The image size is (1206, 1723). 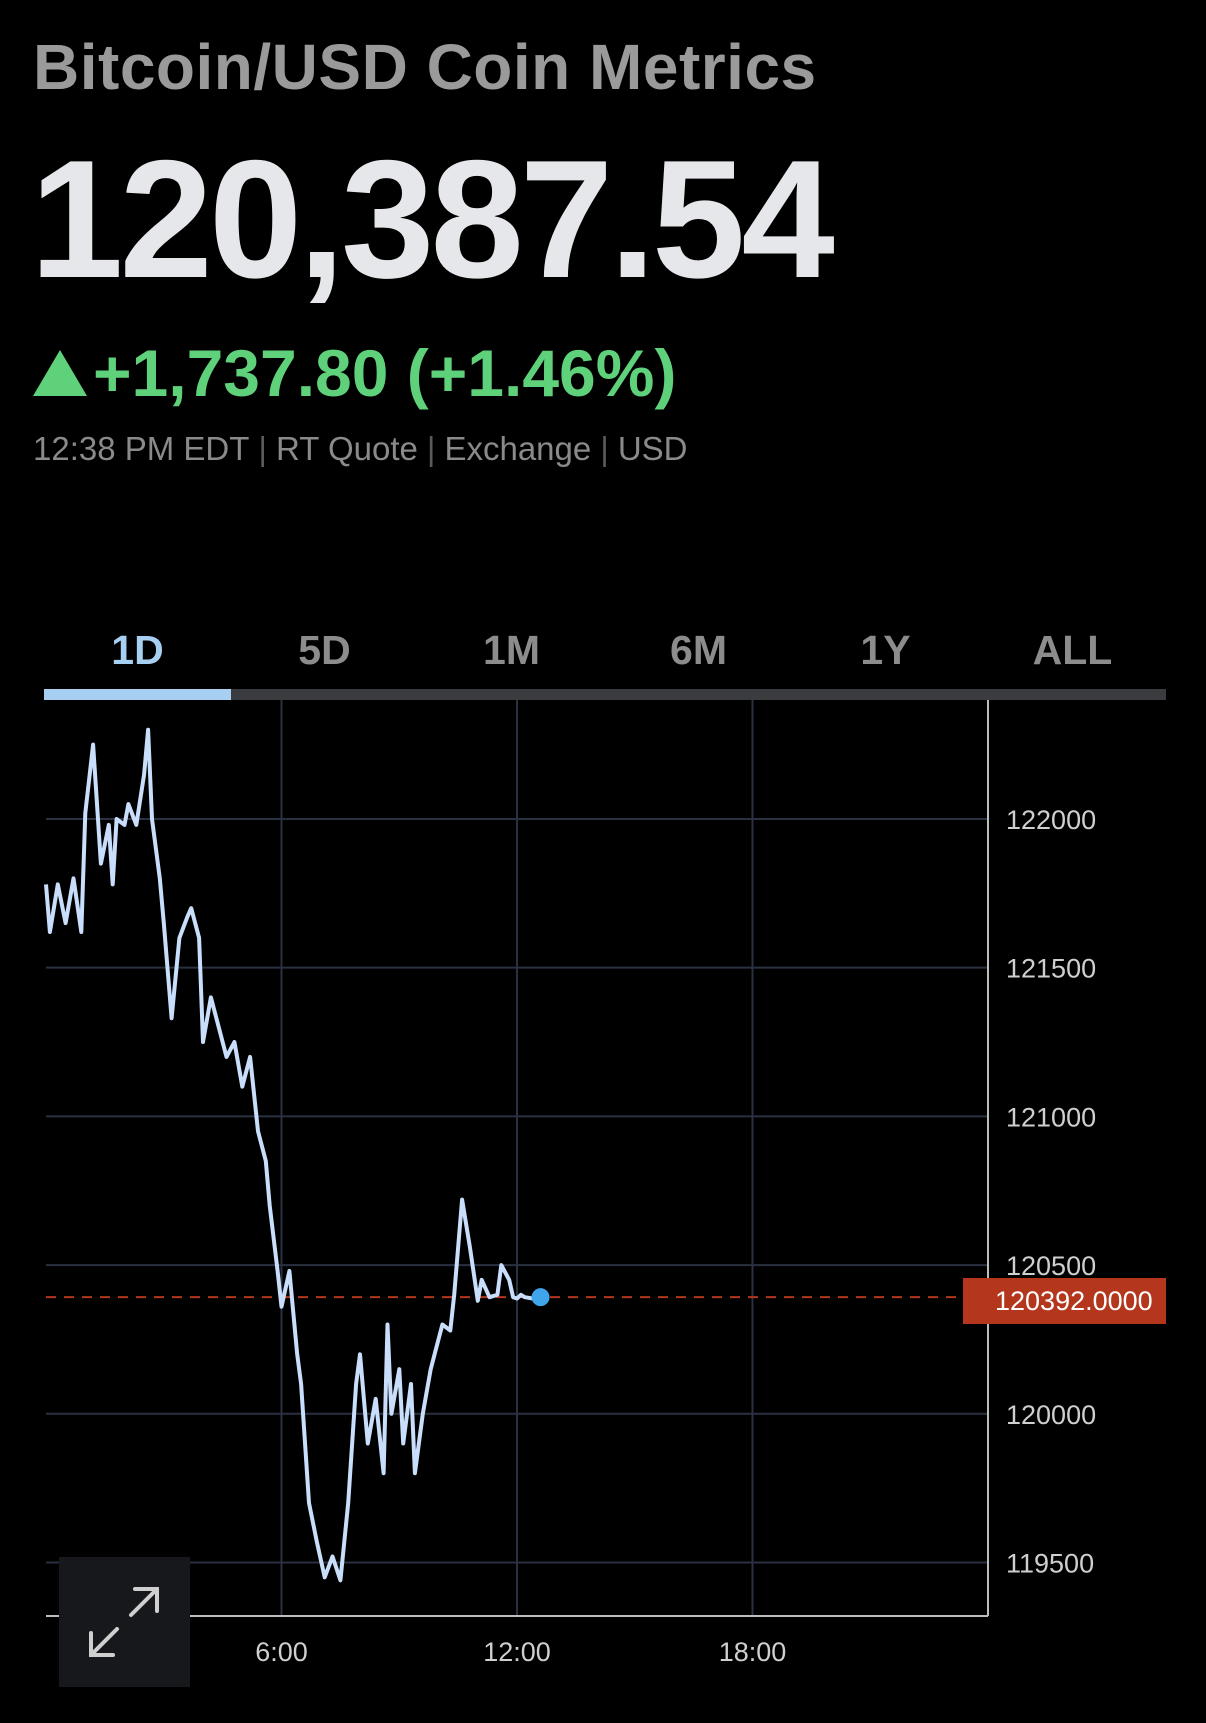 What do you see at coordinates (1051, 820) in the screenshot?
I see `y-tick-label: 122000` at bounding box center [1051, 820].